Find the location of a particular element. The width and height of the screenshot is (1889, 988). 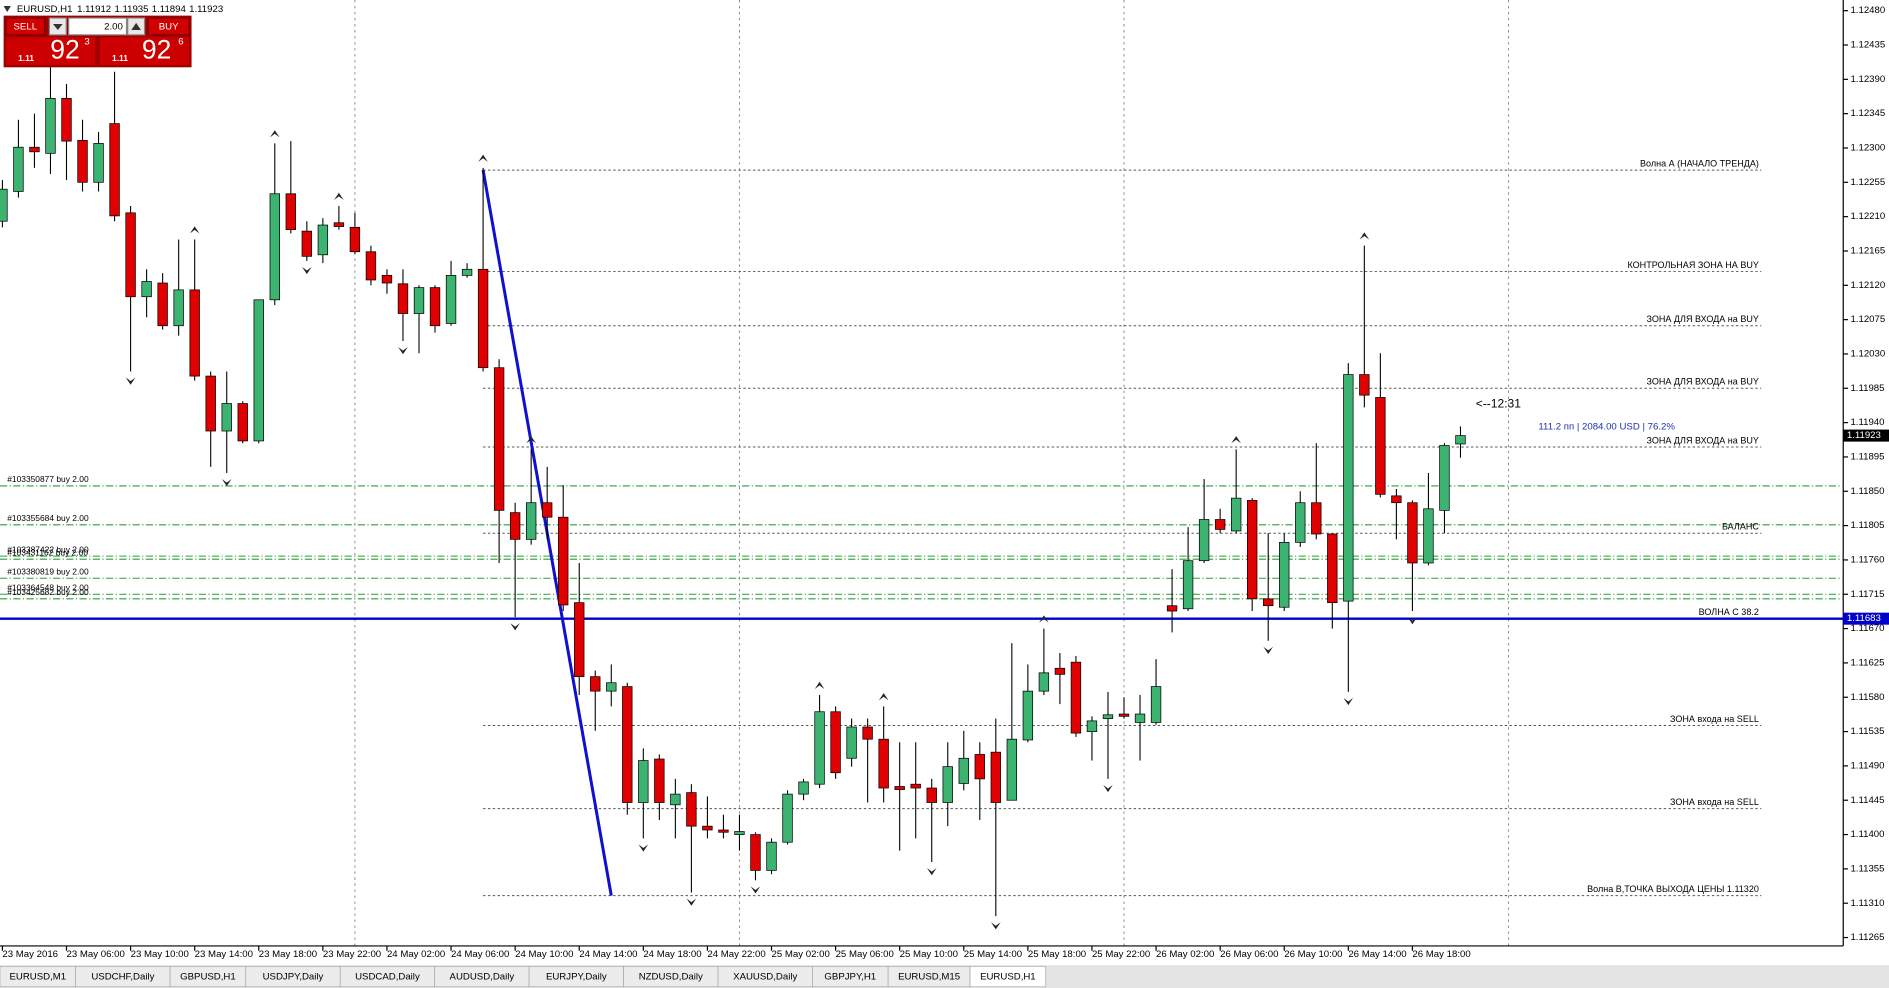

symbol-icon is located at coordinates (7, 9).